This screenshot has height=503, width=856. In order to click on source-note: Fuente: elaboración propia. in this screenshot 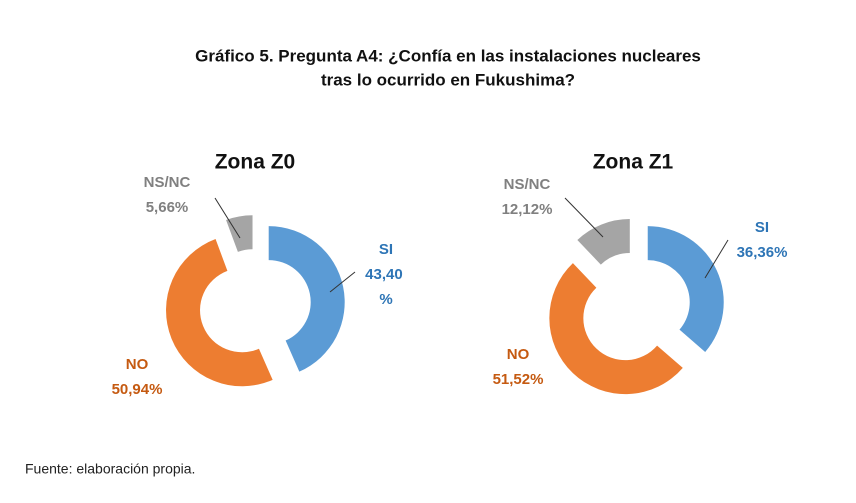, I will do `click(110, 469)`.